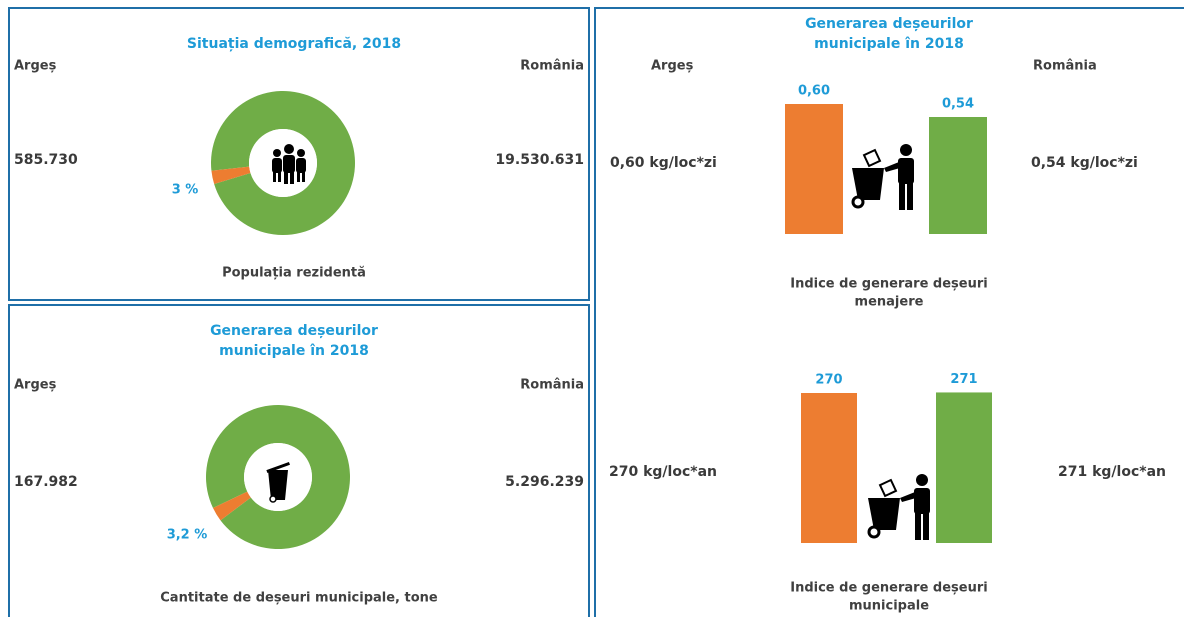 The height and width of the screenshot is (617, 1184). What do you see at coordinates (1084, 163) in the screenshot?
I see `right-text: 0,54 kg/loc*zi` at bounding box center [1084, 163].